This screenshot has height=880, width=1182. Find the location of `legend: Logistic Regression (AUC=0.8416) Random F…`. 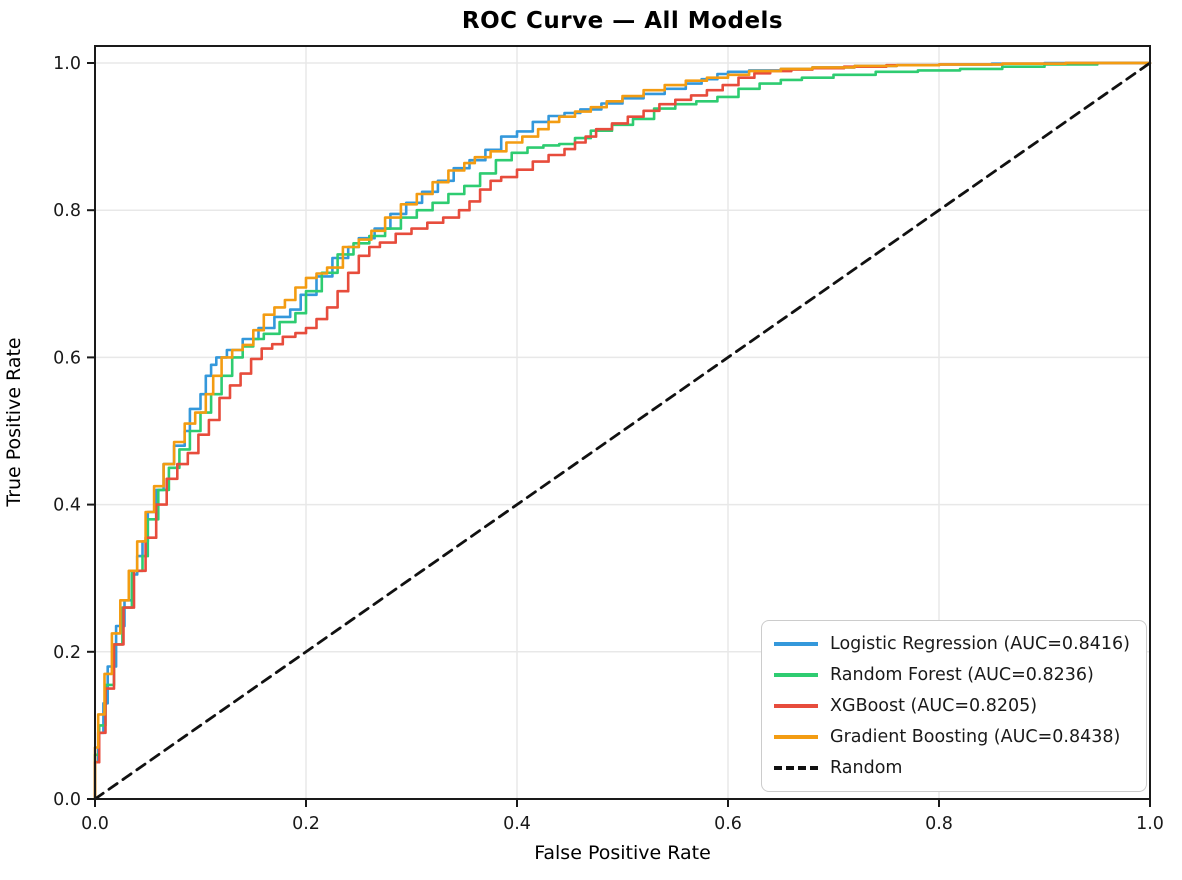

legend: Logistic Regression (AUC=0.8416) Random F… is located at coordinates (954, 706).